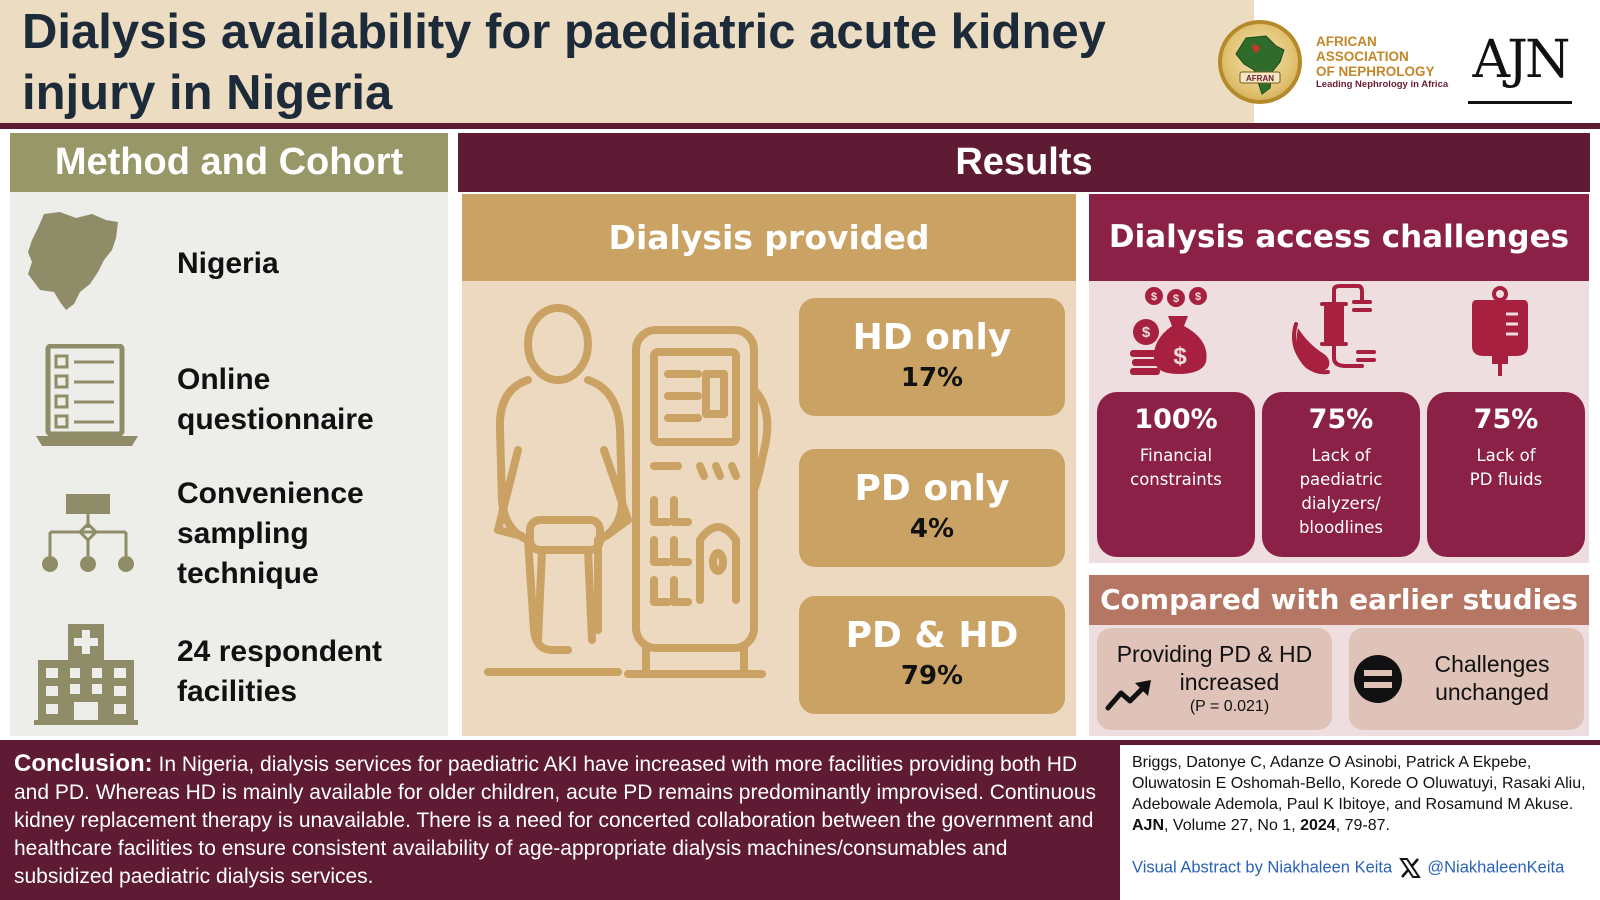  I want to click on comparison-unchanged-label: Challenges unchanged, so click(1492, 678).